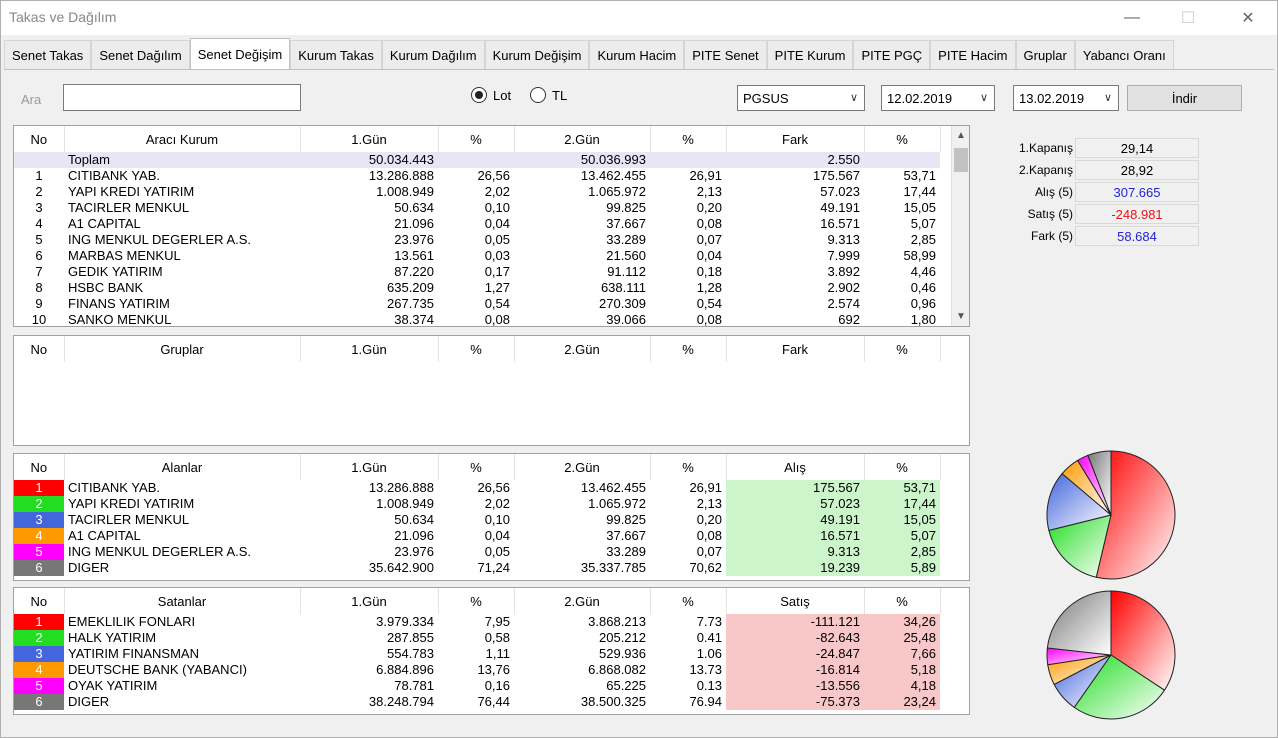 This screenshot has height=738, width=1278. What do you see at coordinates (491, 95) in the screenshot?
I see `radio-lot: Lot` at bounding box center [491, 95].